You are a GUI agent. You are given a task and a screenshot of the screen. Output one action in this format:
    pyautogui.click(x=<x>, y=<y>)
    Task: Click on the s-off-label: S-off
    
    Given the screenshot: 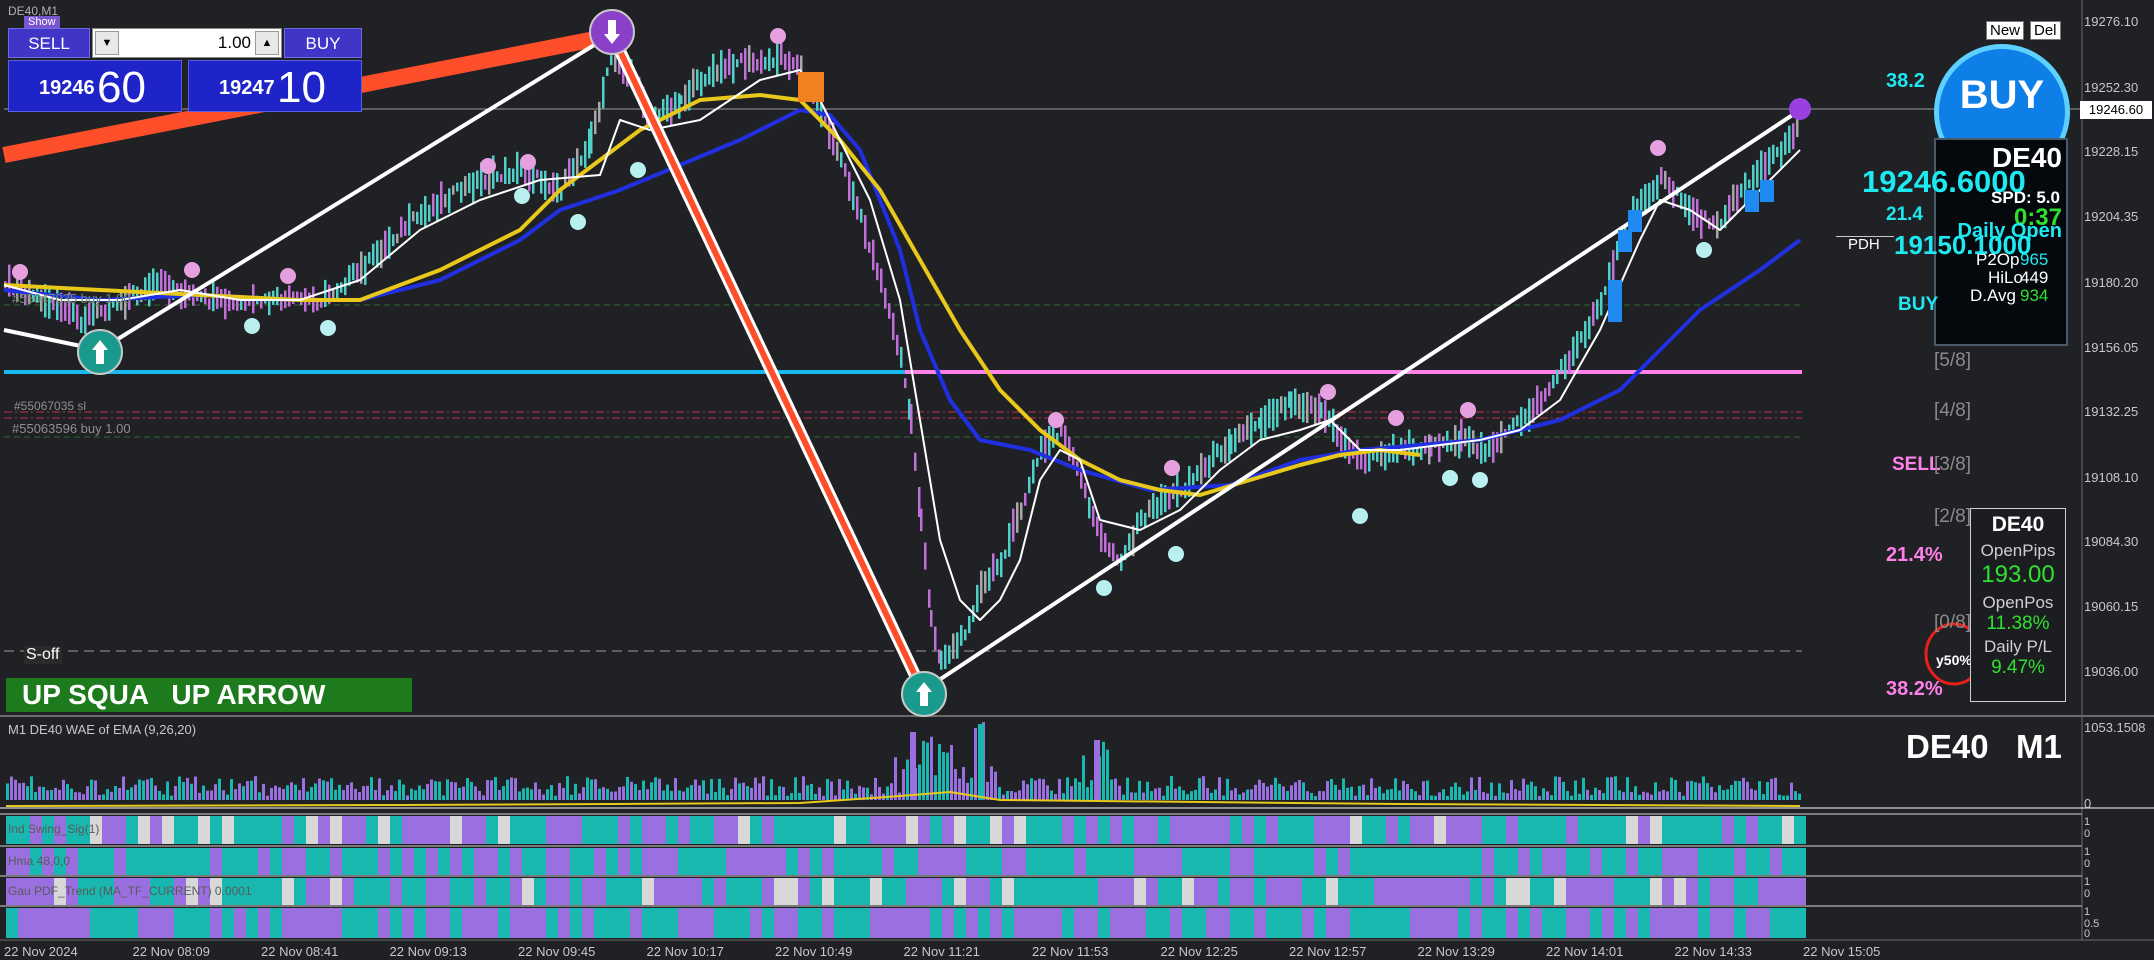 What is the action you would take?
    pyautogui.click(x=43, y=655)
    